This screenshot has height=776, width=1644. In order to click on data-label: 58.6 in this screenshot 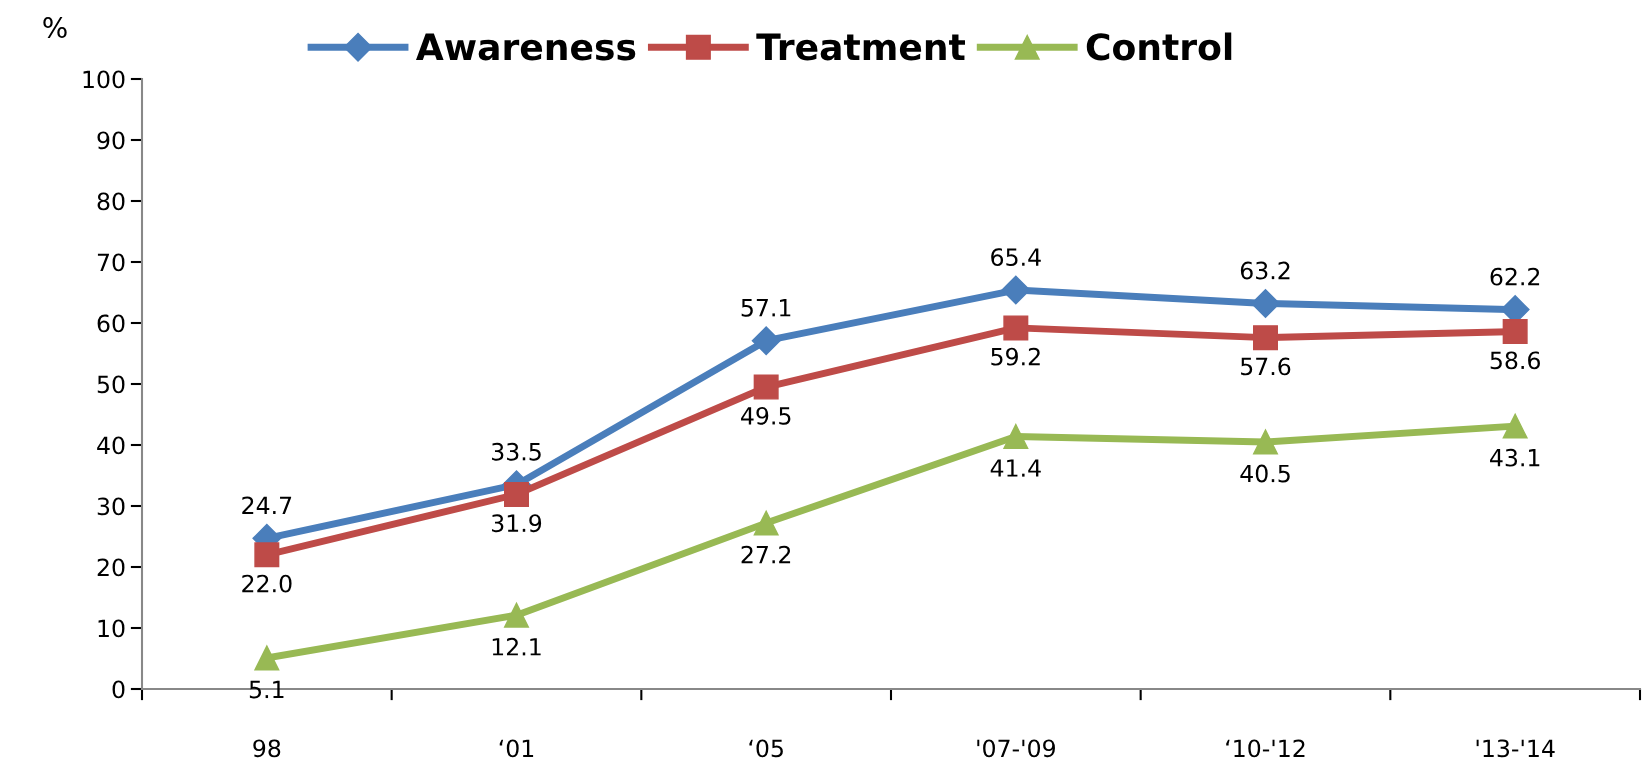, I will do `click(1515, 360)`.